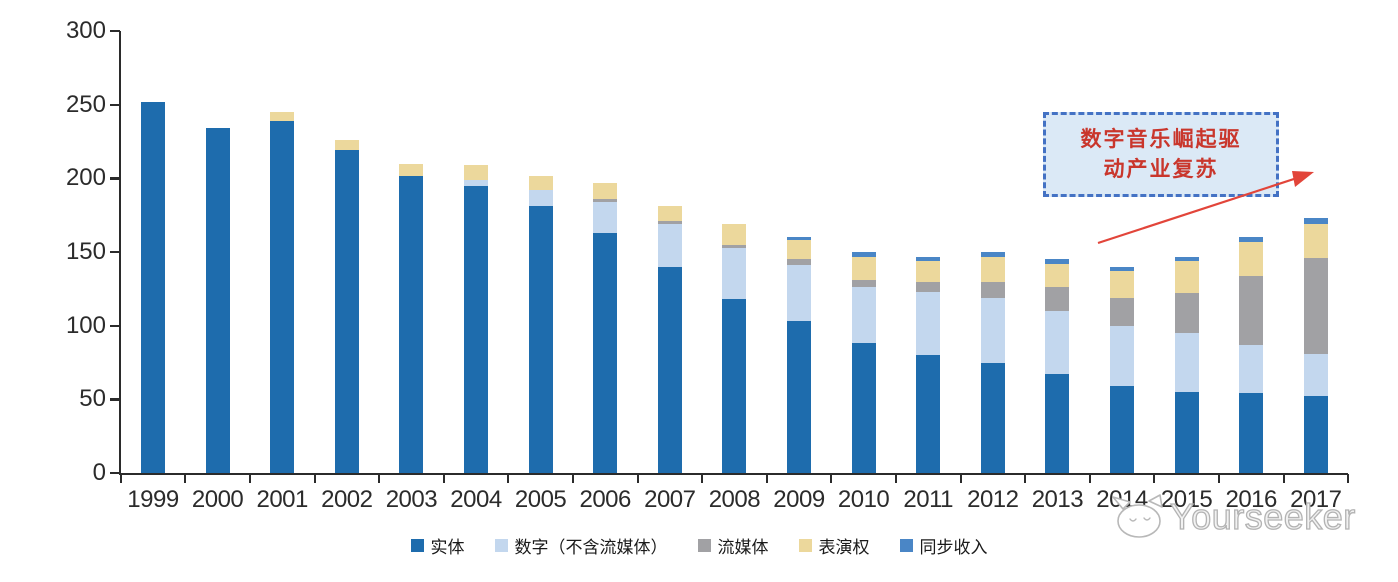 The height and width of the screenshot is (582, 1398). Describe the element at coordinates (743, 547) in the screenshot. I see `legend-label: 流媒体` at that location.